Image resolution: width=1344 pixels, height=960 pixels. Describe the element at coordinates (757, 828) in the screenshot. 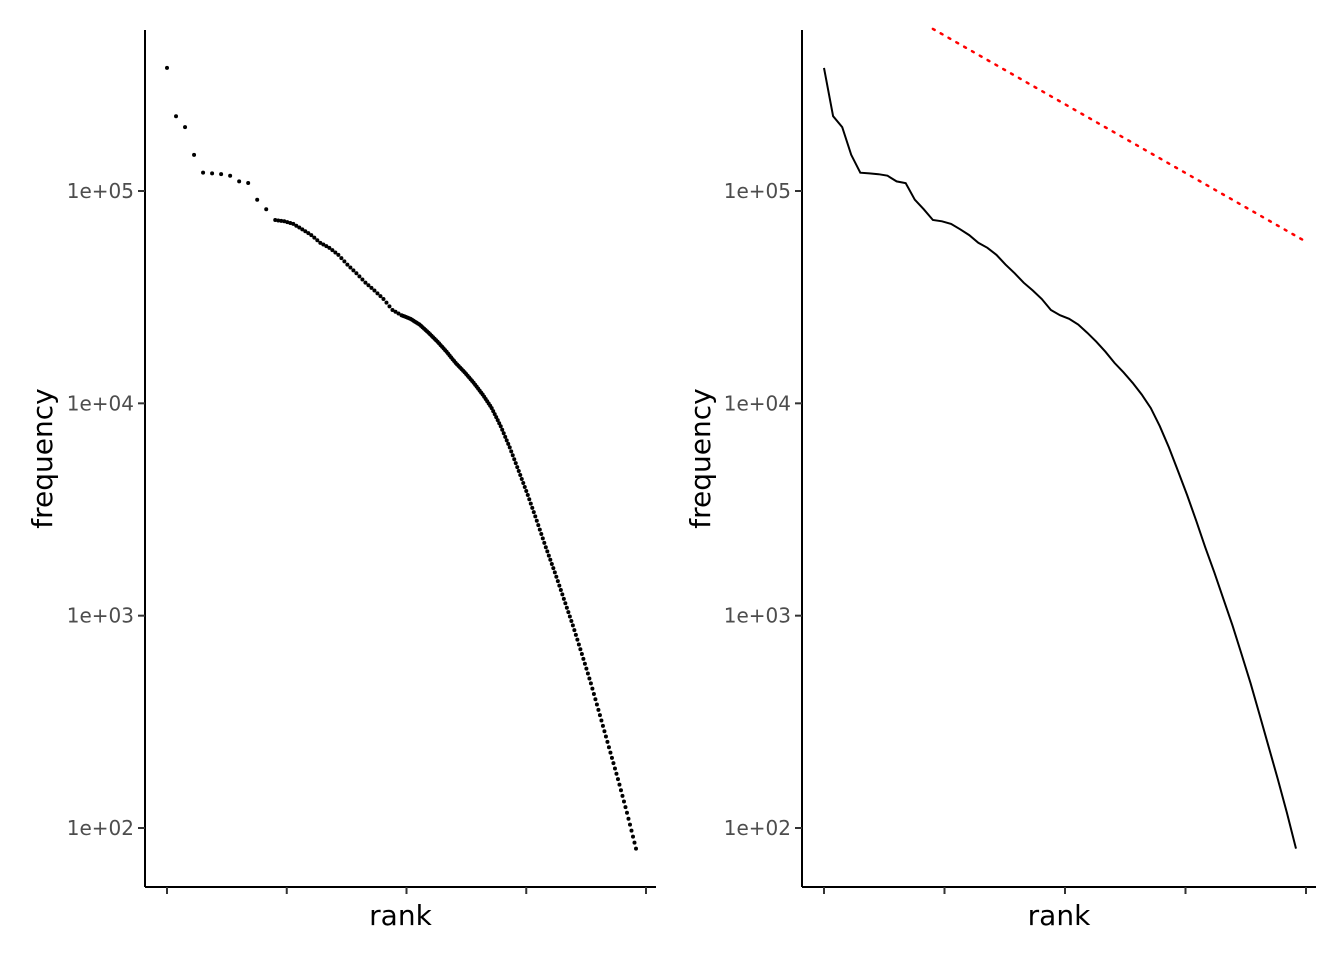

I see `y-tick-label: 1e+02` at that location.